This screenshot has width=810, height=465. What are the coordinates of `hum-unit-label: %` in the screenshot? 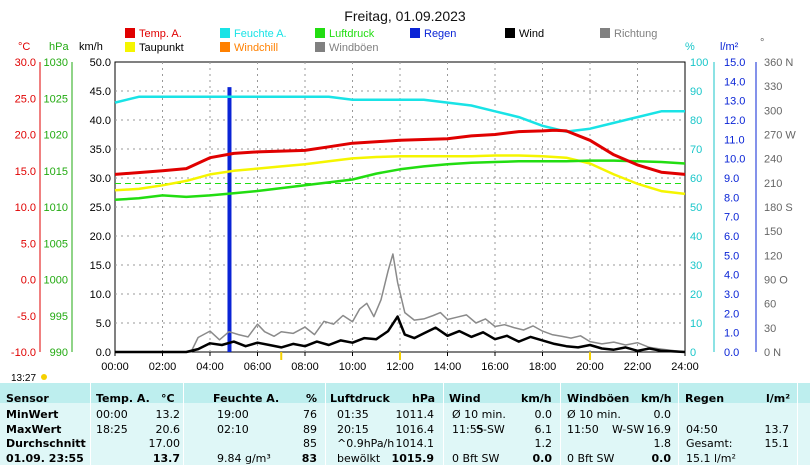 It's located at (690, 47).